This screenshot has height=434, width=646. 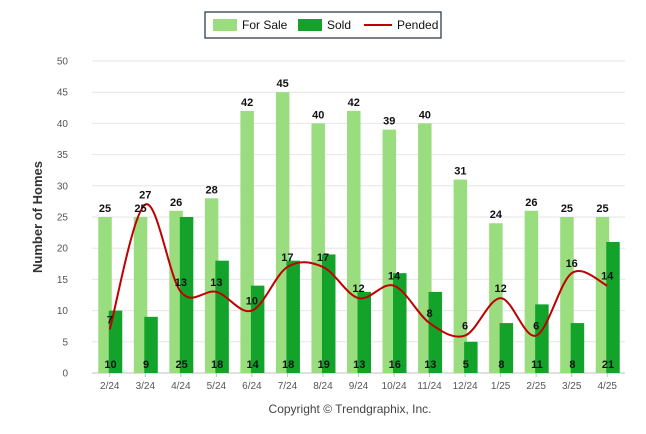 I want to click on x-tick-label: 6/24, so click(x=252, y=386).